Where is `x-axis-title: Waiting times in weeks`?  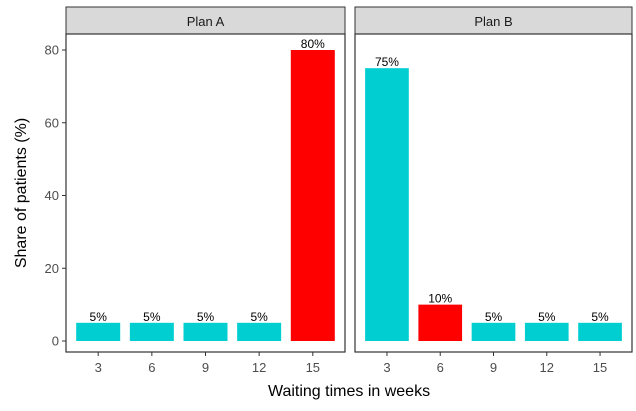
x-axis-title: Waiting times in weeks is located at coordinates (349, 391).